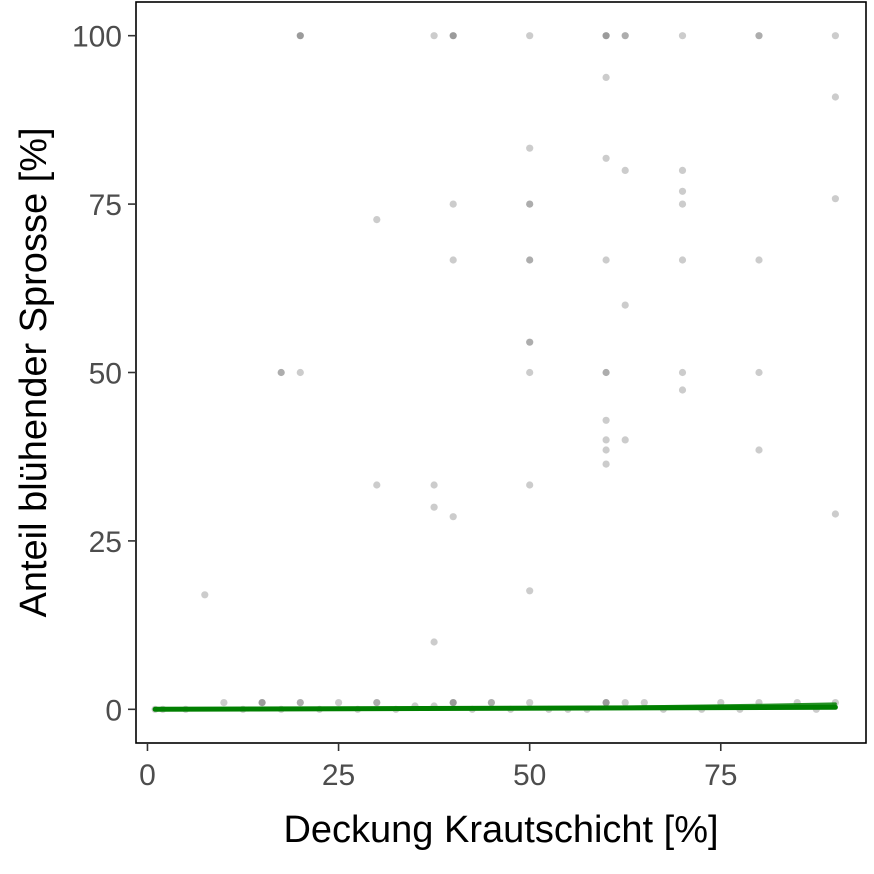 This screenshot has width=874, height=874. What do you see at coordinates (720, 775) in the screenshot?
I see `x-tick-label: 75` at bounding box center [720, 775].